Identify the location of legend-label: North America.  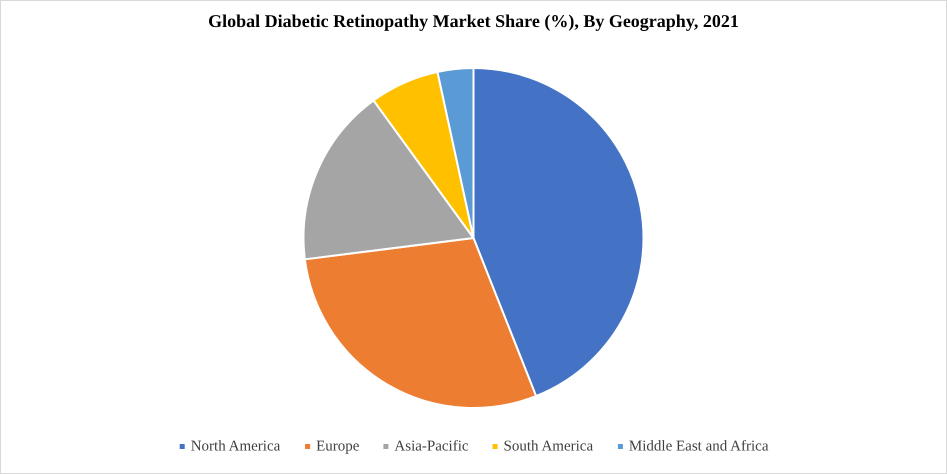
(235, 446).